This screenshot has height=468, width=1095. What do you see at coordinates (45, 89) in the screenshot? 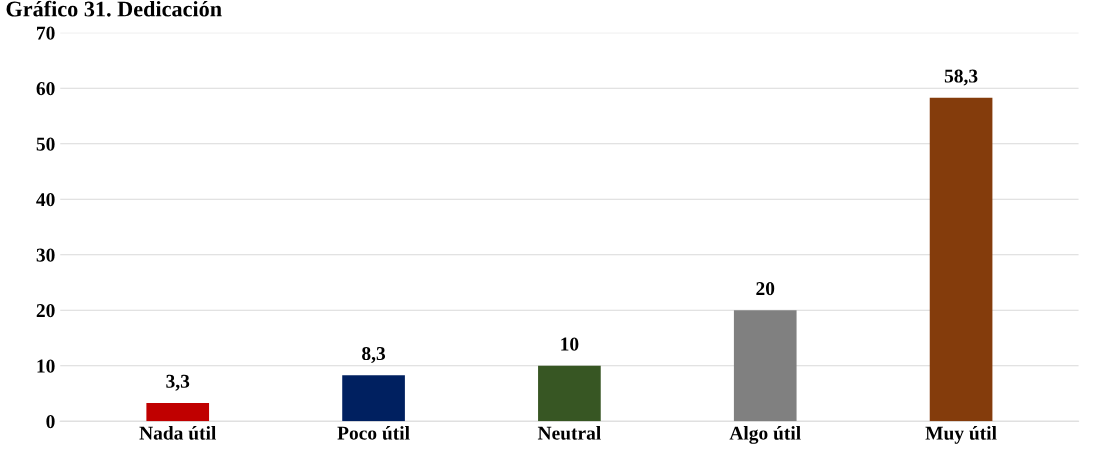
I see `y-tick-label: 60` at bounding box center [45, 89].